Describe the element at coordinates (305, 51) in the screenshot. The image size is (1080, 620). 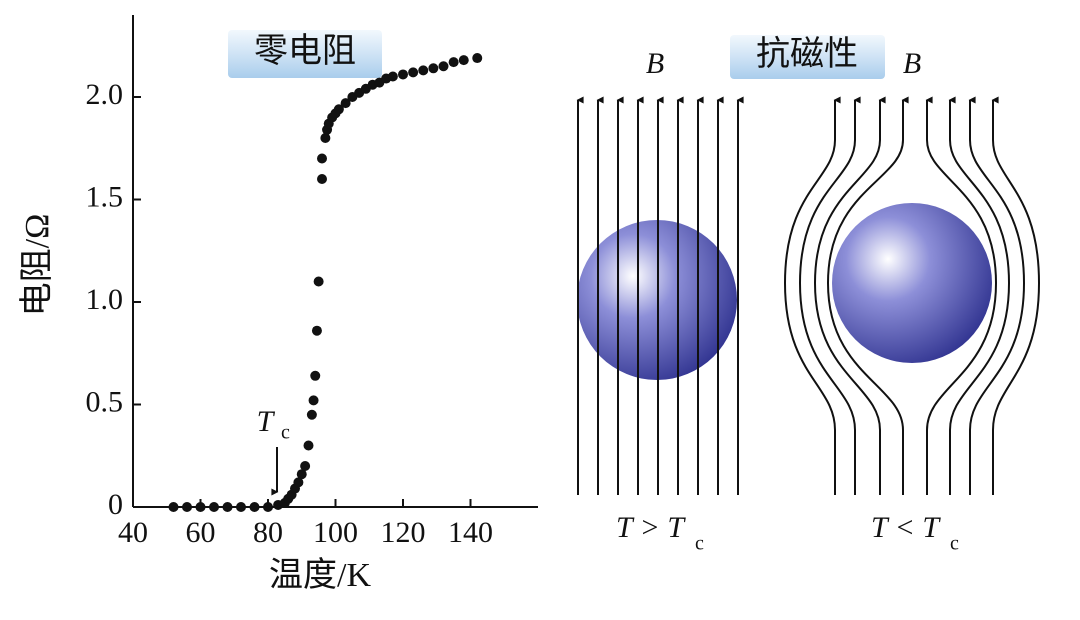
I see `chart-title: 零电阻` at that location.